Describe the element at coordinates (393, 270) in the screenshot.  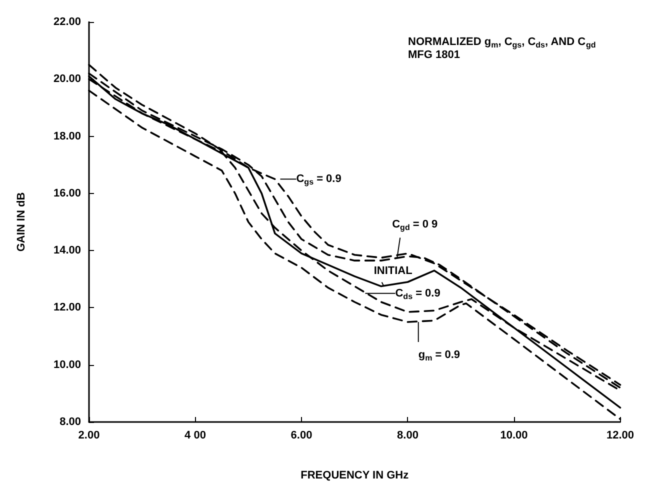
I see `annotation: INITIAL` at that location.